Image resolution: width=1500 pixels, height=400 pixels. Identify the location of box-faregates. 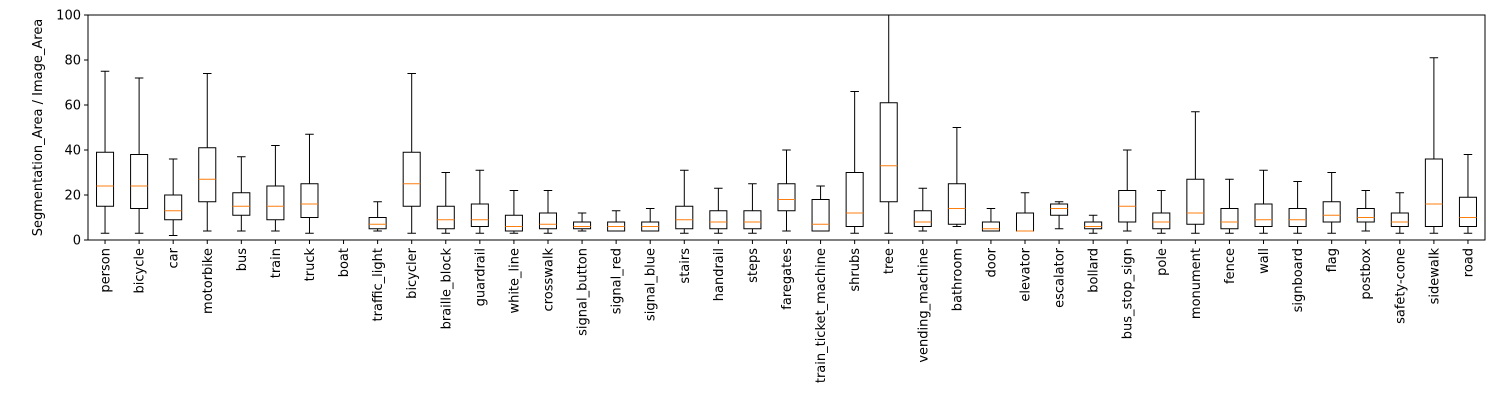
(786, 190).